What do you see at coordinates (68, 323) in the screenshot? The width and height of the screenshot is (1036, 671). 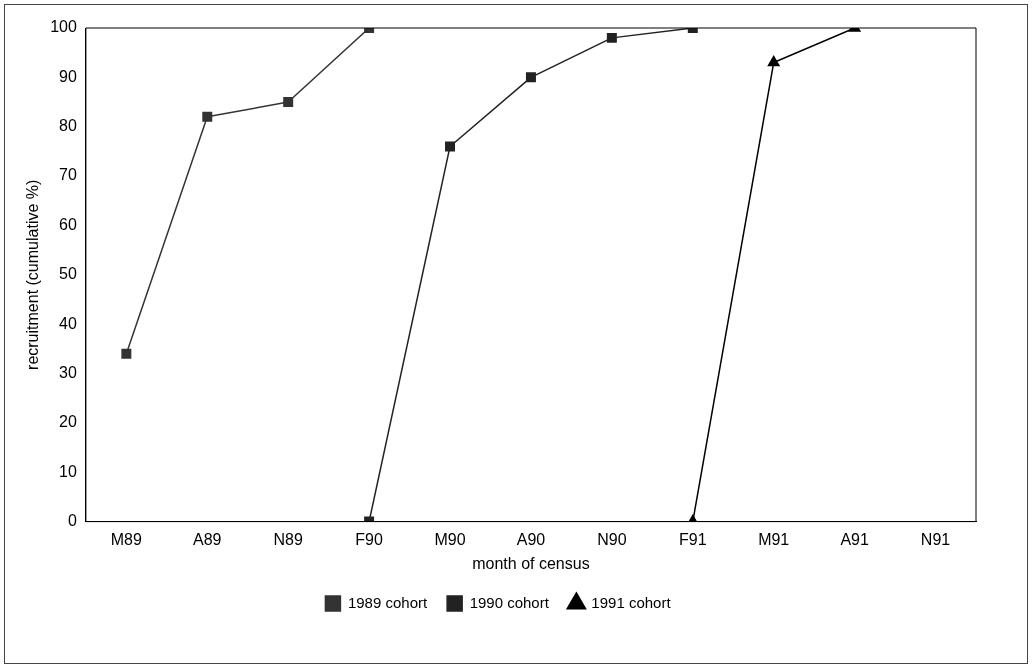 I see `y-tick-label: 40` at bounding box center [68, 323].